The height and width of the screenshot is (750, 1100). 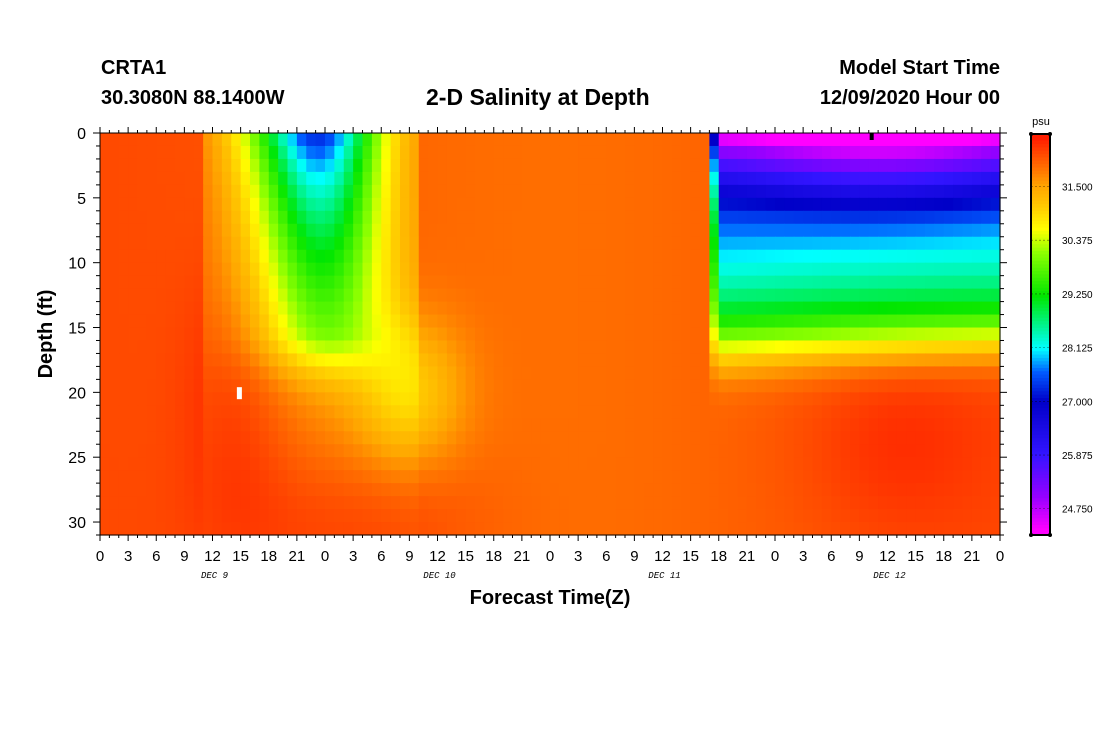 What do you see at coordinates (1031, 535) in the screenshot?
I see `colorbar-corner` at bounding box center [1031, 535].